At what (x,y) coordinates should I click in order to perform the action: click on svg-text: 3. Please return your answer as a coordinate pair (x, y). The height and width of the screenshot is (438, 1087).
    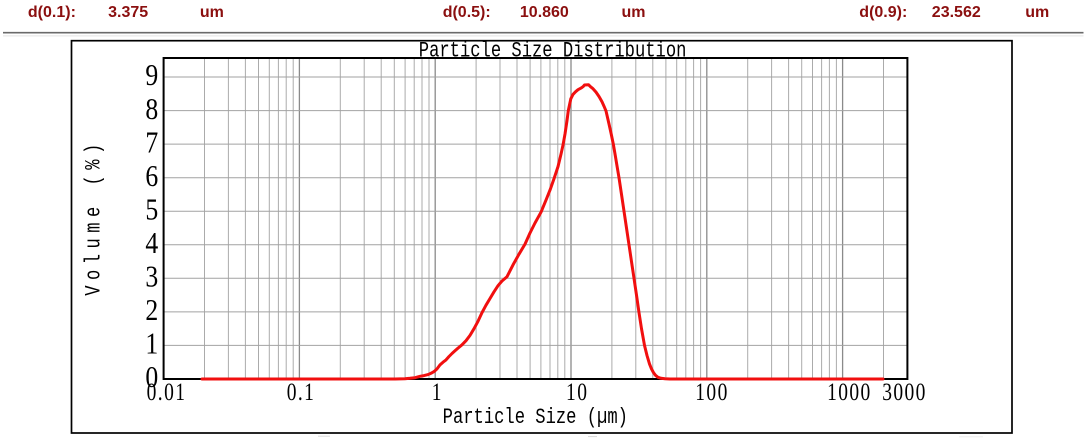
    Looking at the image, I should click on (151, 277).